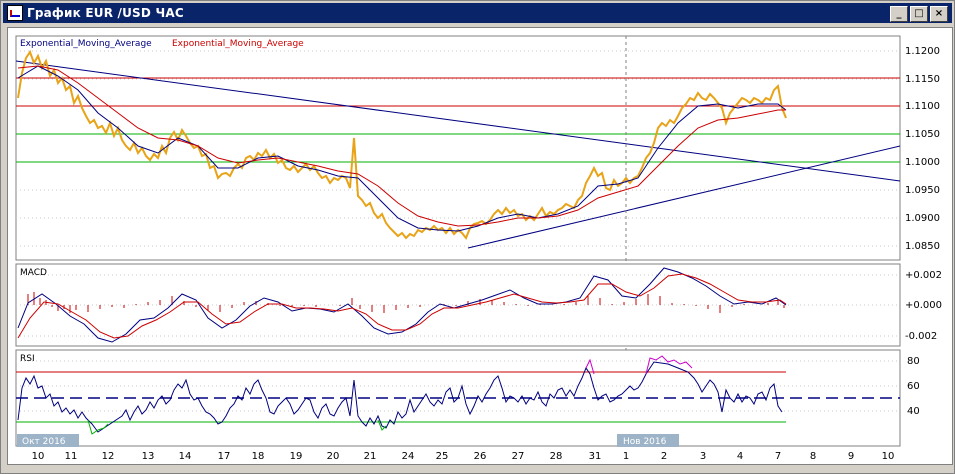 Image resolution: width=955 pixels, height=474 pixels. Describe the element at coordinates (664, 456) in the screenshot. I see `x-tick: 2` at that location.